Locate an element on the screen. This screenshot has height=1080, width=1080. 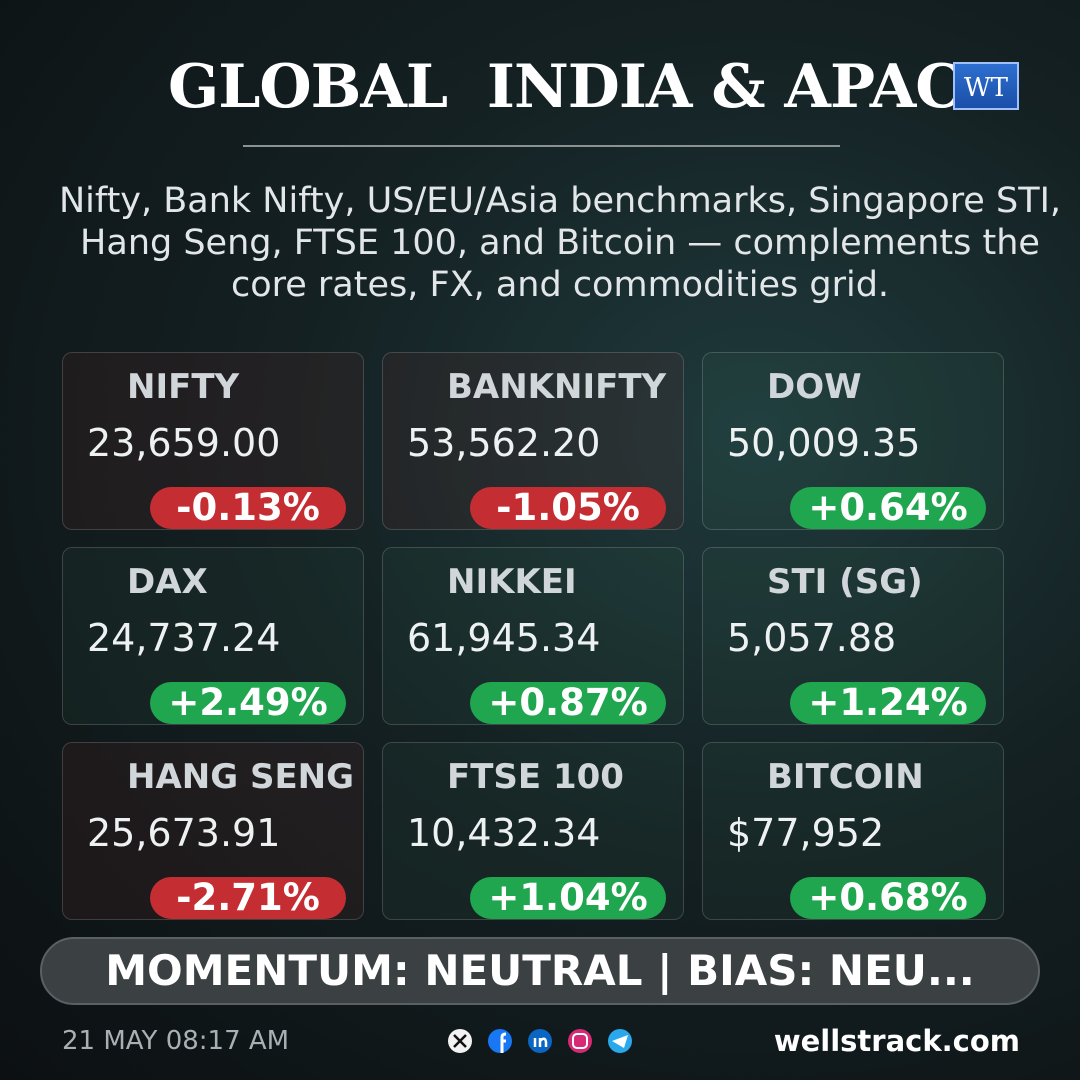
card-name: FTSE 100 is located at coordinates (535, 777).